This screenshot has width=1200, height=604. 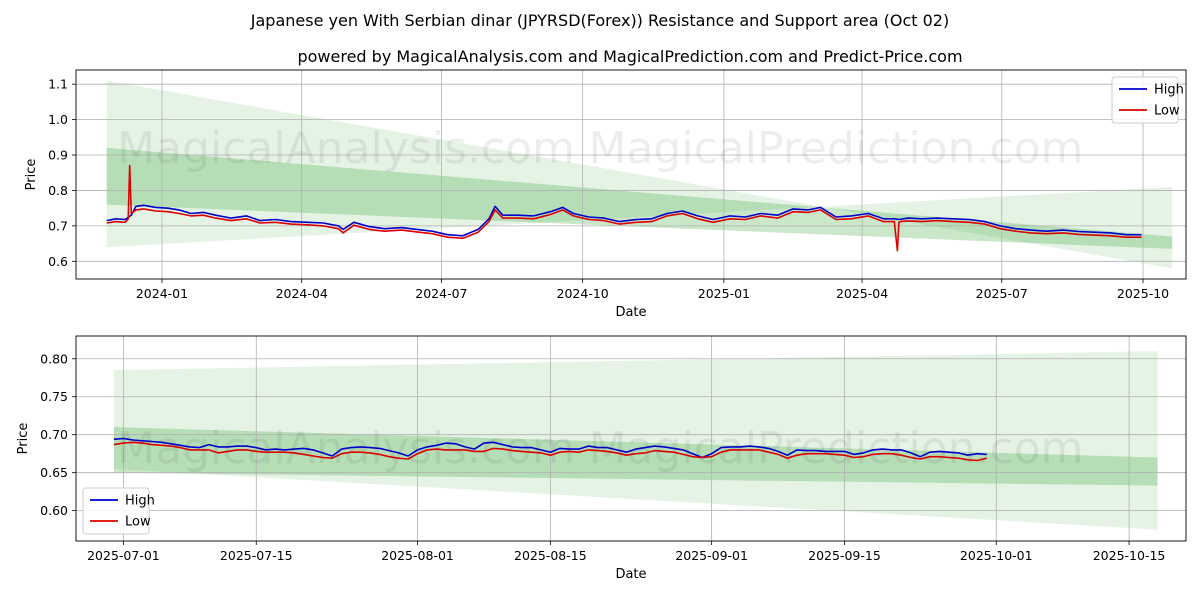 What do you see at coordinates (441, 293) in the screenshot?
I see `x-tick-label: 2024-07` at bounding box center [441, 293].